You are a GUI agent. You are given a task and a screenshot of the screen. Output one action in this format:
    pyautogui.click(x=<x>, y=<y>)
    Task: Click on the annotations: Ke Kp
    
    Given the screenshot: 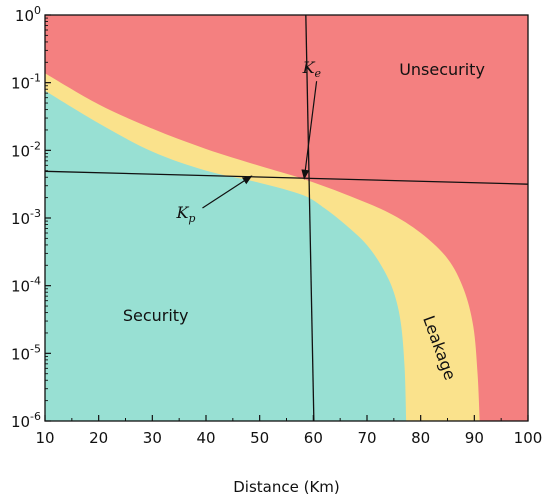 What is the action you would take?
    pyautogui.click(x=248, y=141)
    